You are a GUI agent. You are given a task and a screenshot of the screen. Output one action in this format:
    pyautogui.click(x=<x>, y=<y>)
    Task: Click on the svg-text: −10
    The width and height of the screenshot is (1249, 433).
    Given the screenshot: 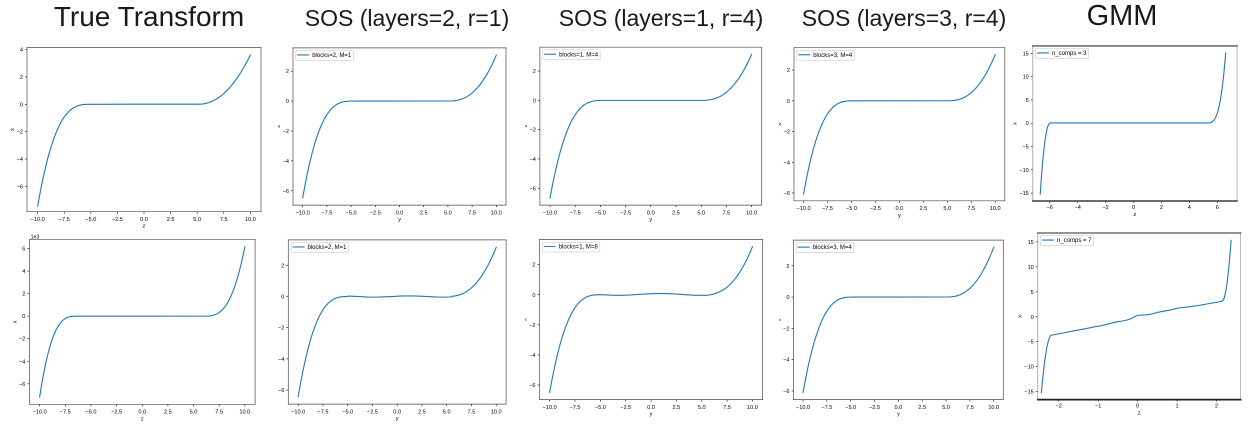 What is the action you would take?
    pyautogui.click(x=1024, y=171)
    